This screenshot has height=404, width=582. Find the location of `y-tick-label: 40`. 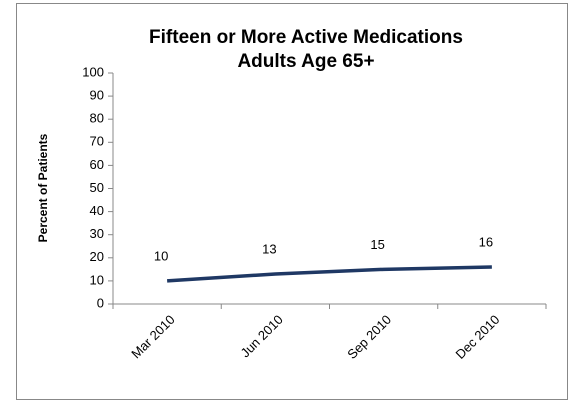

y-tick-label: 40 is located at coordinates (97, 210).